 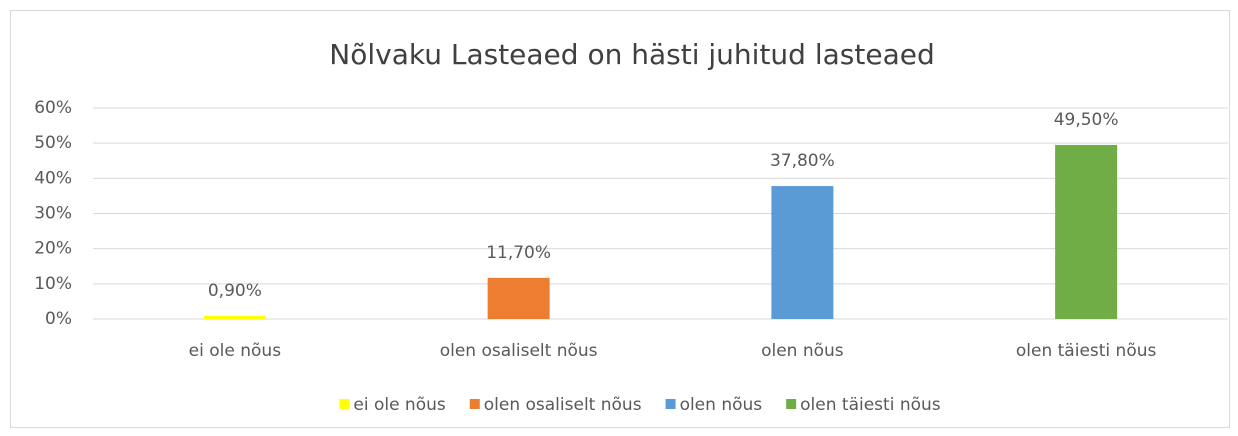 I want to click on data-label: 37,80%, so click(x=802, y=161).